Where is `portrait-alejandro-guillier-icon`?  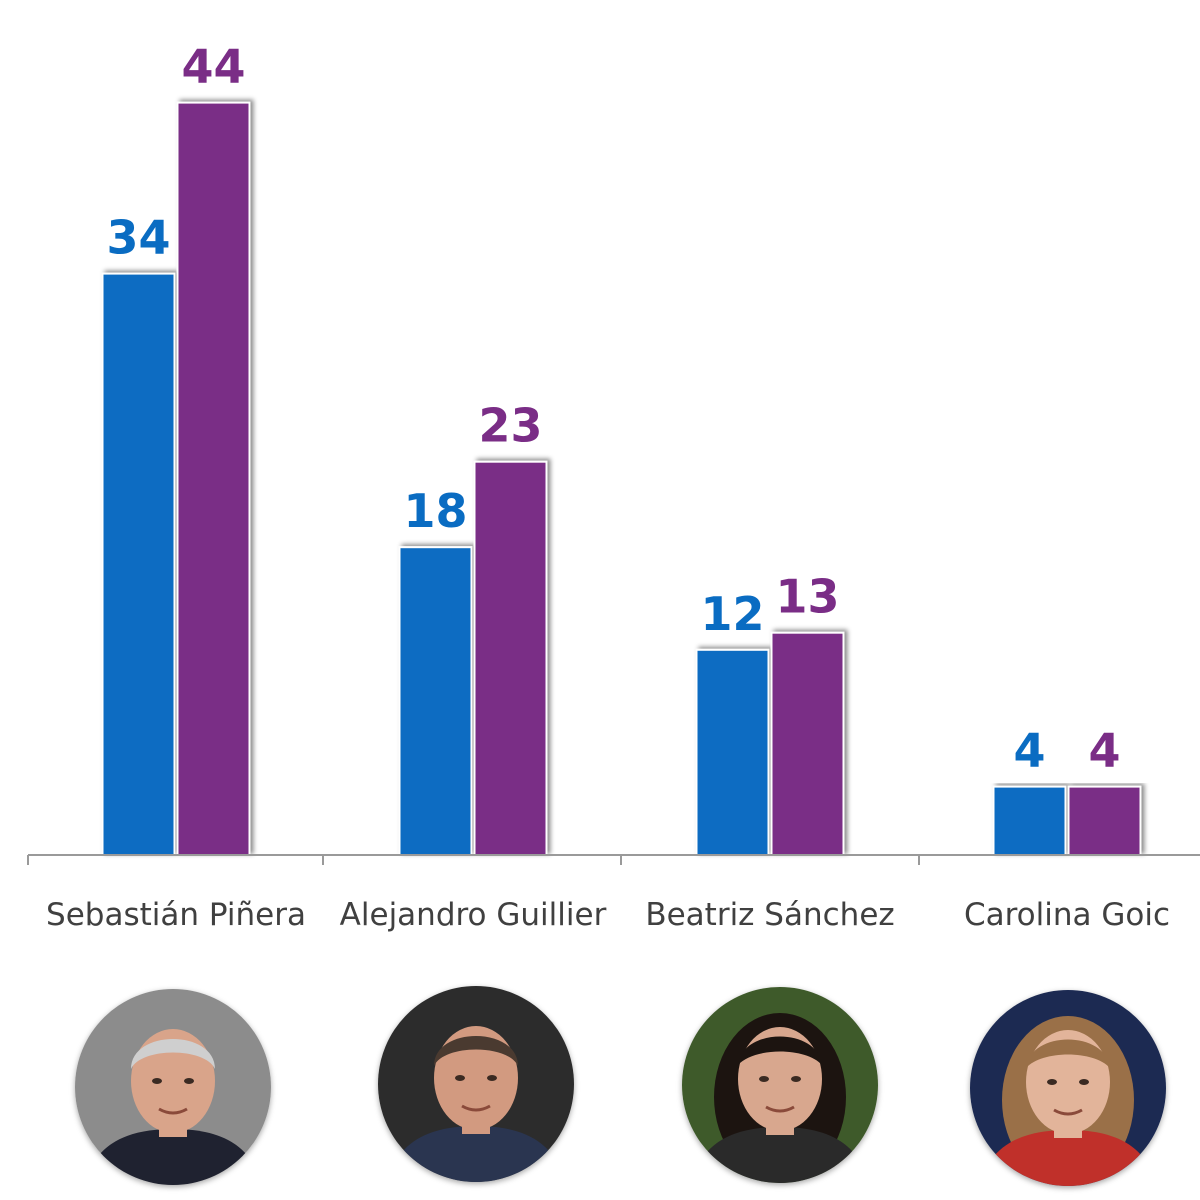 portrait-alejandro-guillier-icon is located at coordinates (476, 1084).